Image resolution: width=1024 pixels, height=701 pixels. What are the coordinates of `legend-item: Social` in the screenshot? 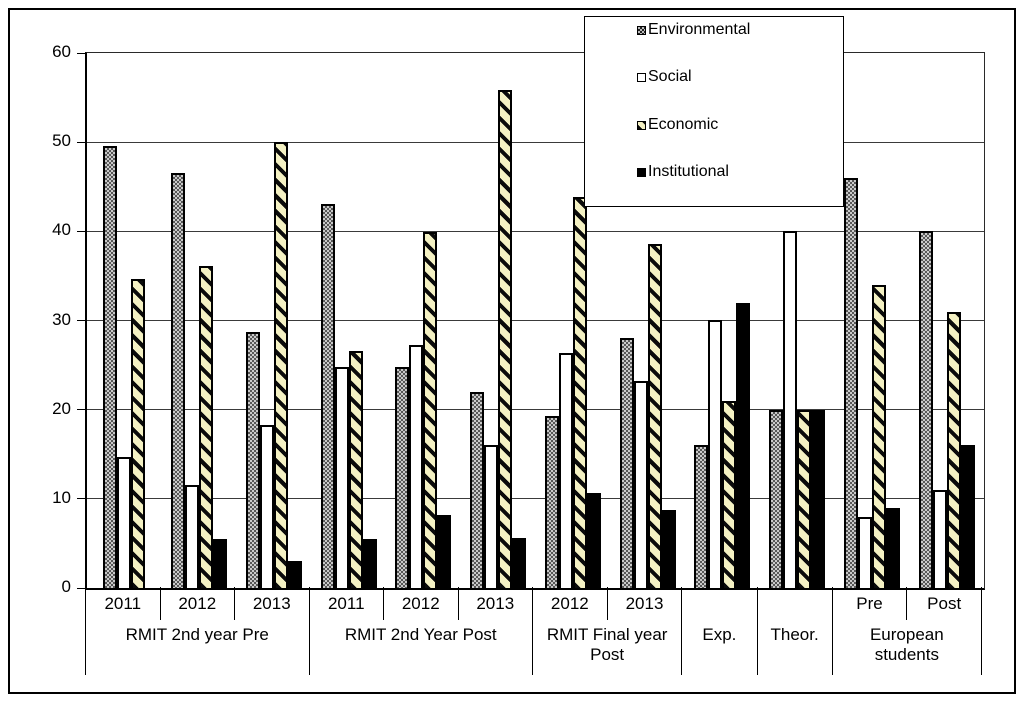 It's located at (664, 77).